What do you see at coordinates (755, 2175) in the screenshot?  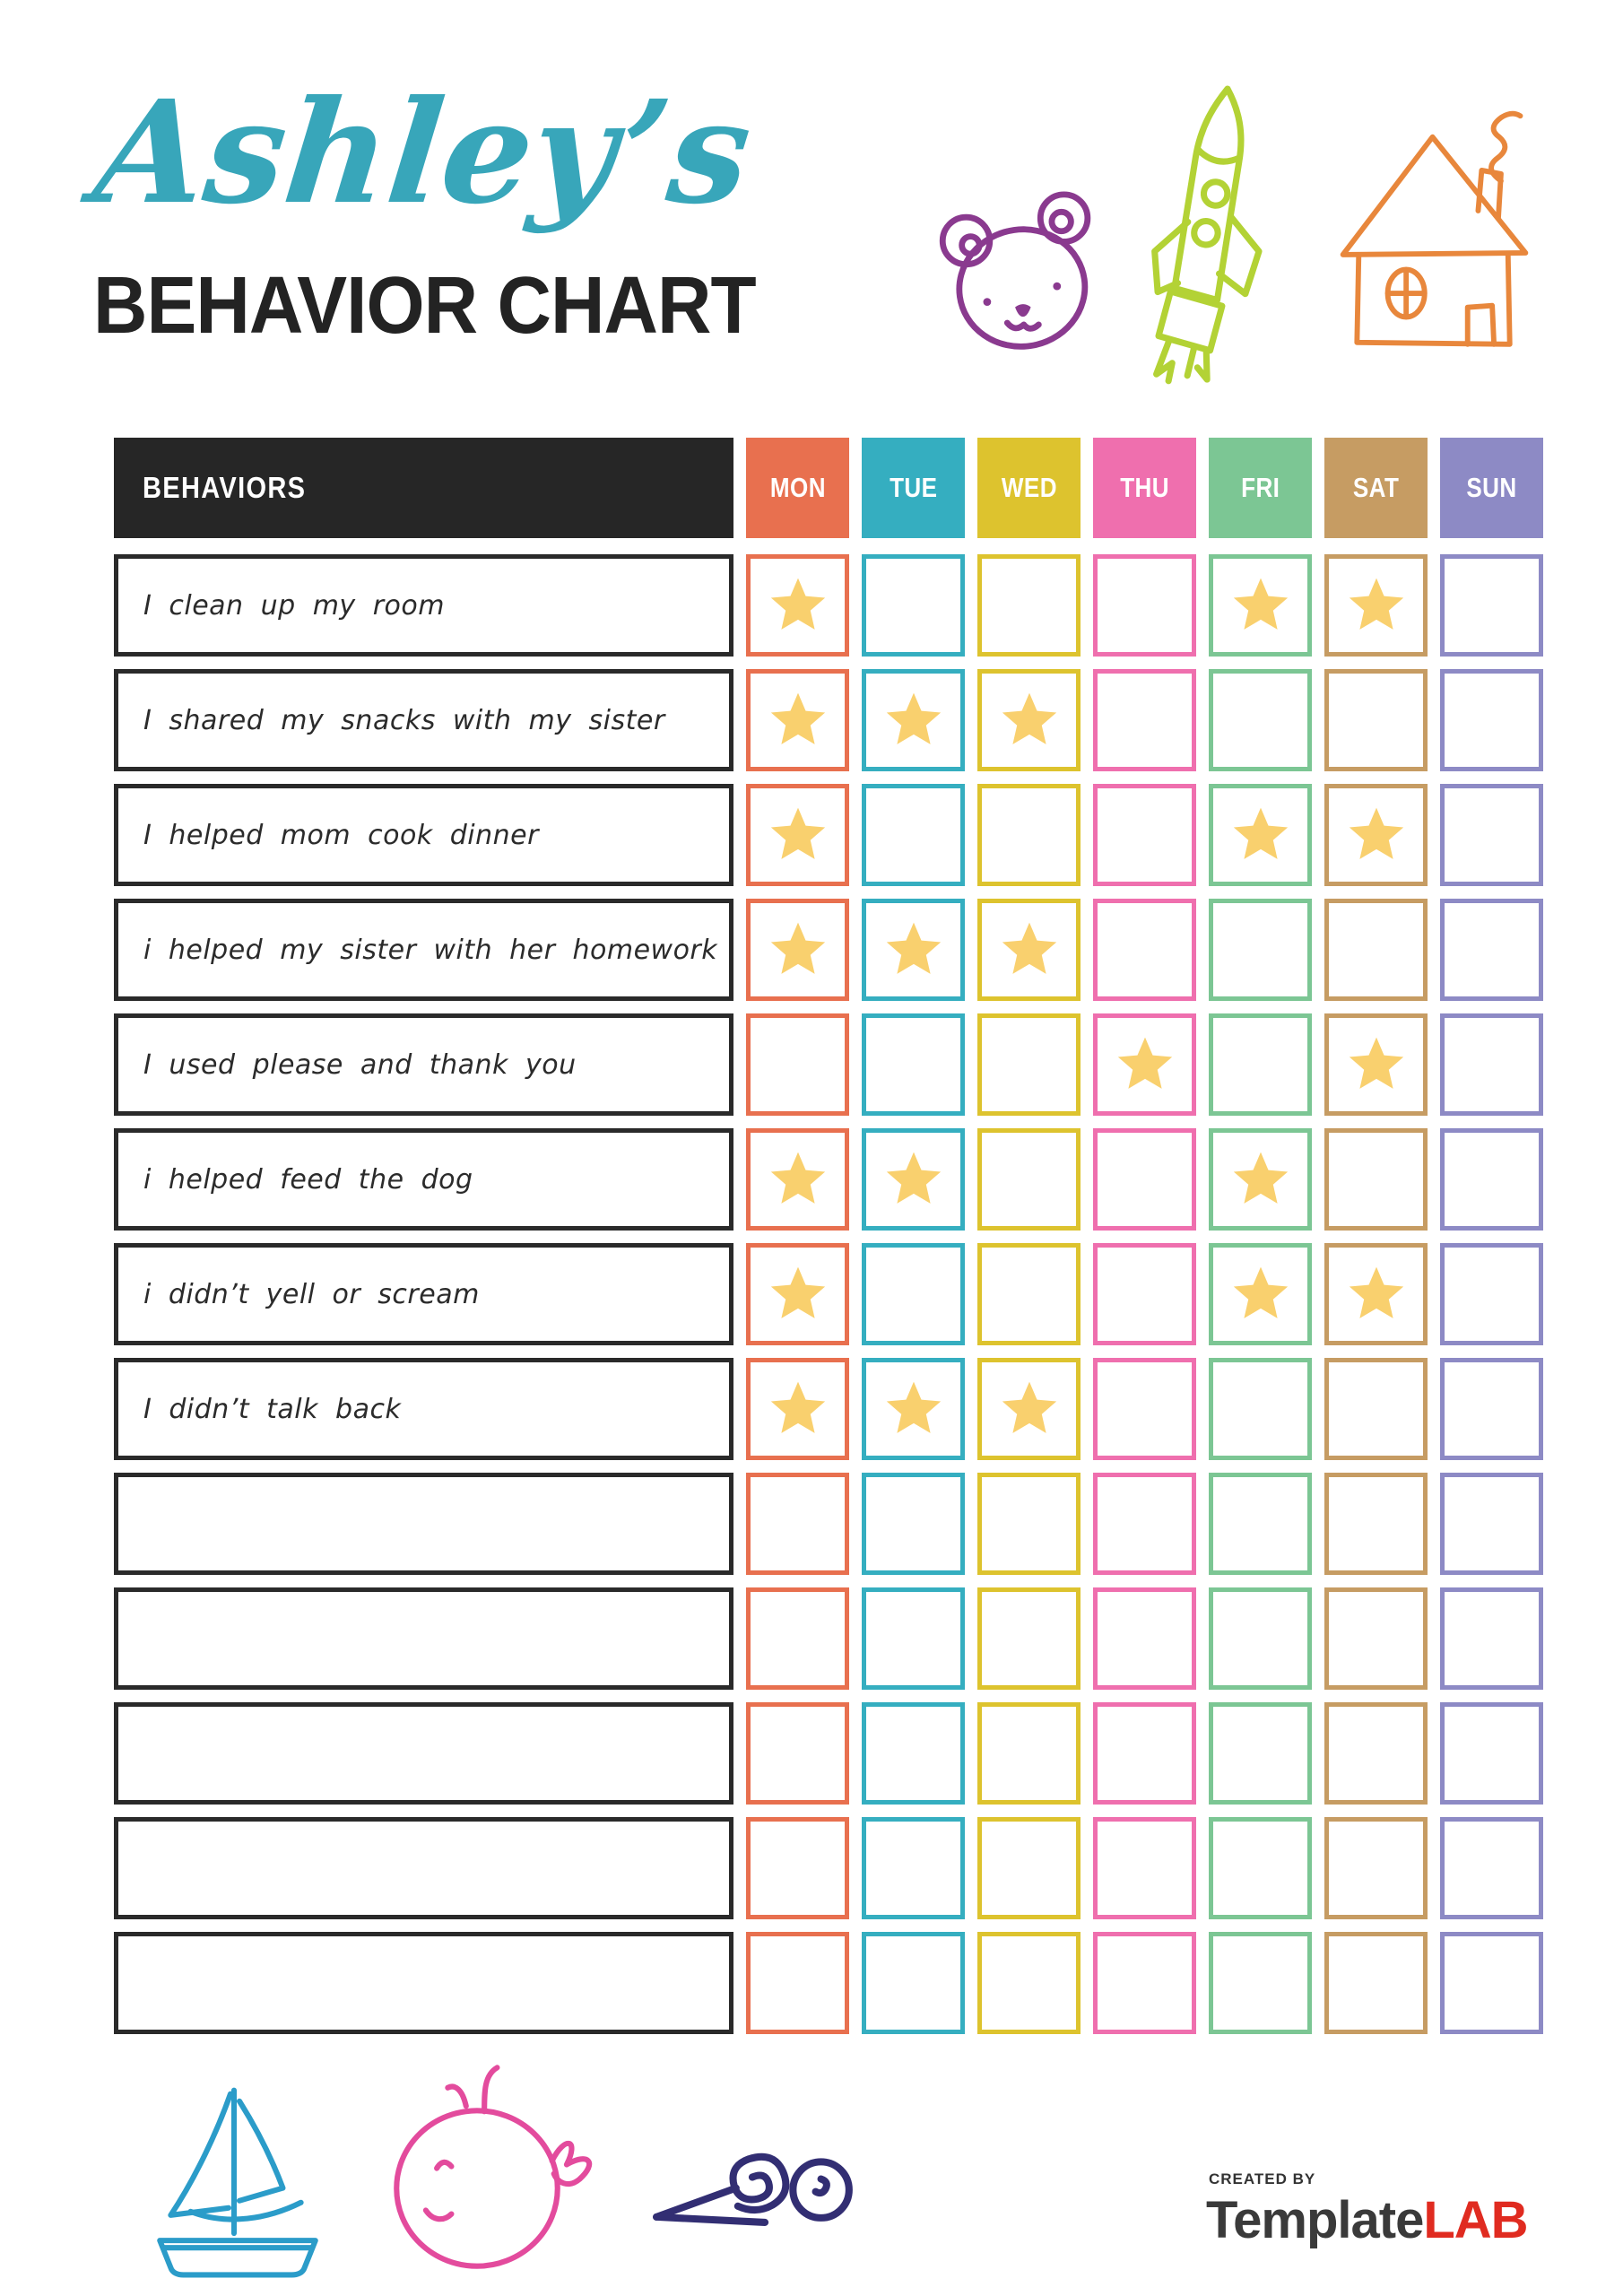 I see `snail-icon` at bounding box center [755, 2175].